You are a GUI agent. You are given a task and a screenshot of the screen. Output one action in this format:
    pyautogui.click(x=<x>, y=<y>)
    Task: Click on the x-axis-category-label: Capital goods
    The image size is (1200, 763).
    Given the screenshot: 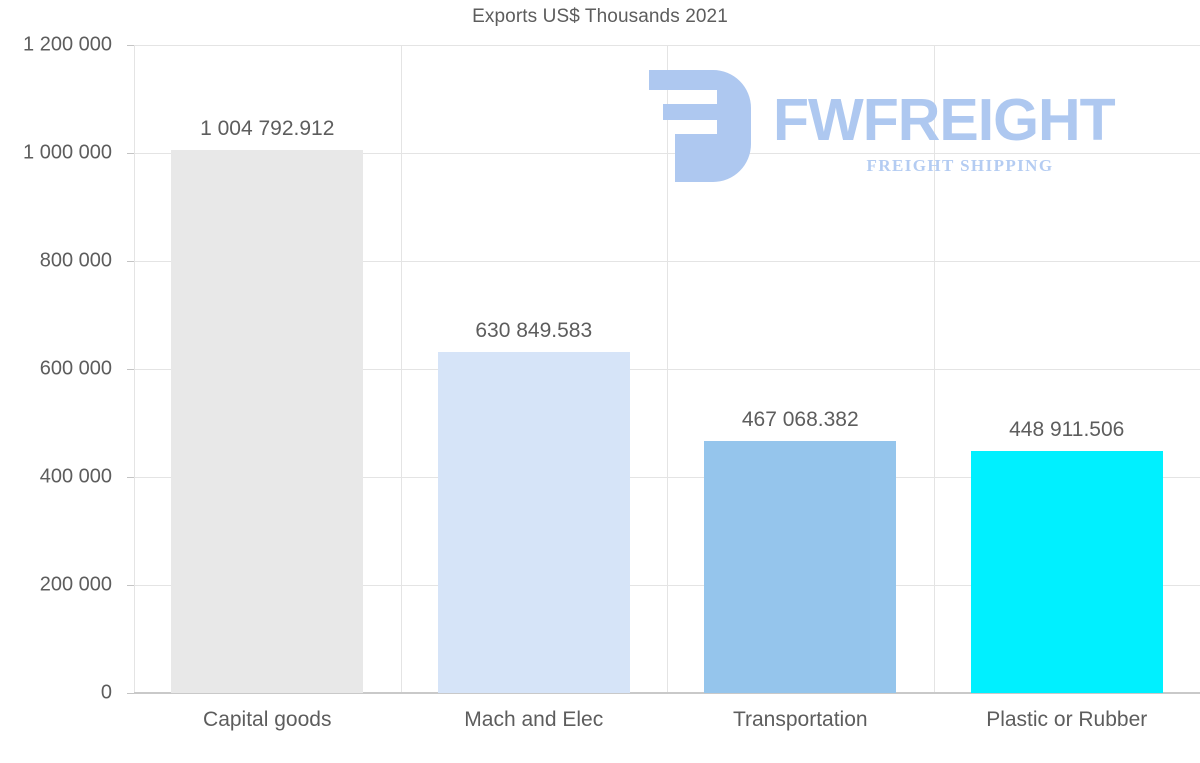 What is the action you would take?
    pyautogui.click(x=267, y=719)
    